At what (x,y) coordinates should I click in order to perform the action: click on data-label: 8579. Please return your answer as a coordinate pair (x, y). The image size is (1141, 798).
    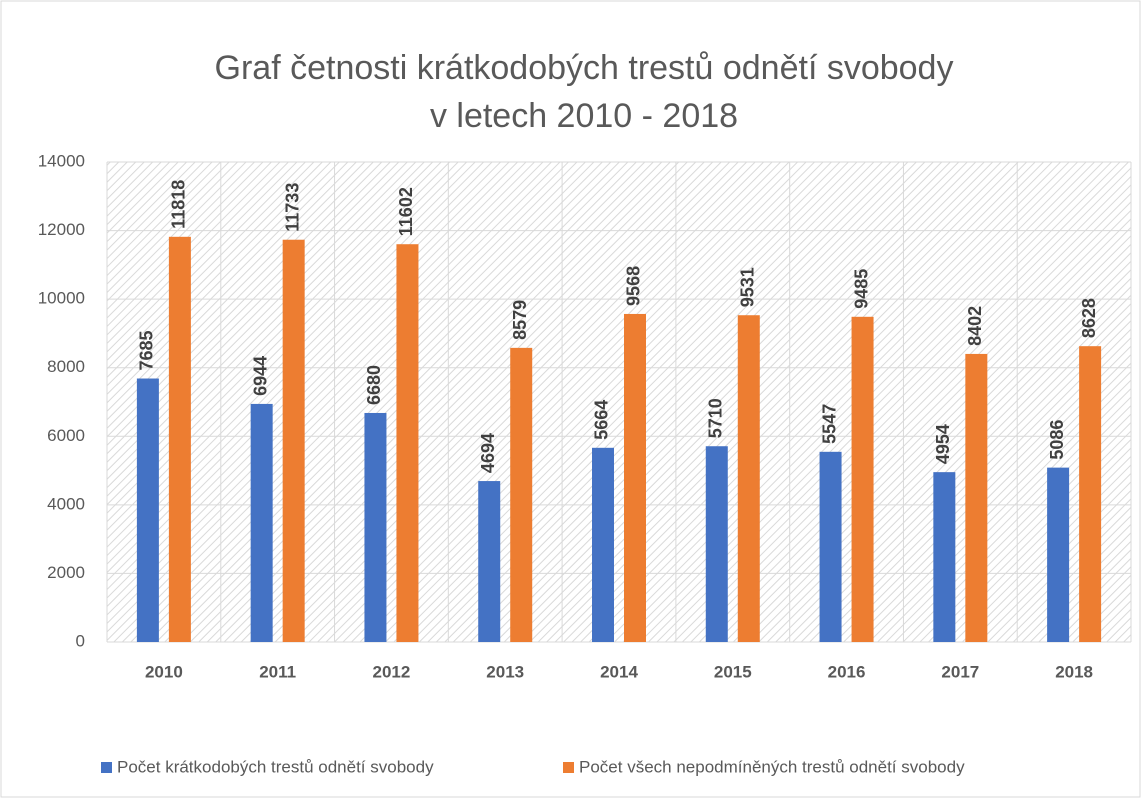
    Looking at the image, I should click on (520, 320).